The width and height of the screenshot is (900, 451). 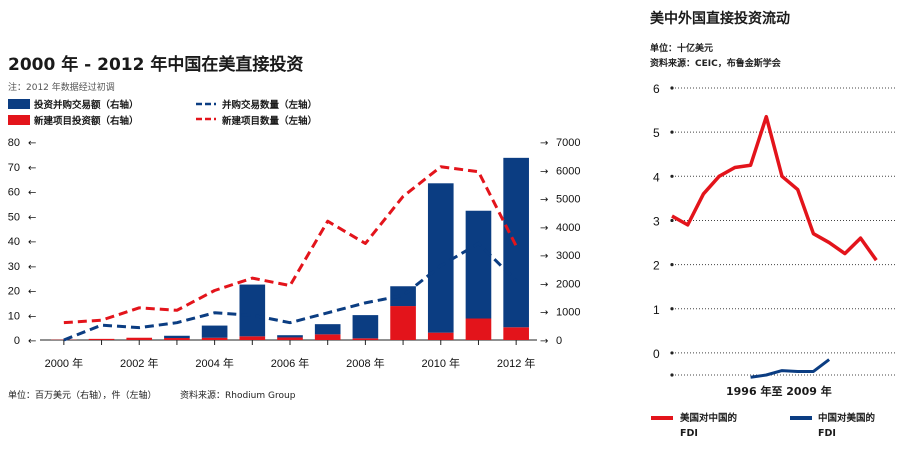 I want to click on x-axis-tick-label: 2002 年, so click(x=139, y=363).